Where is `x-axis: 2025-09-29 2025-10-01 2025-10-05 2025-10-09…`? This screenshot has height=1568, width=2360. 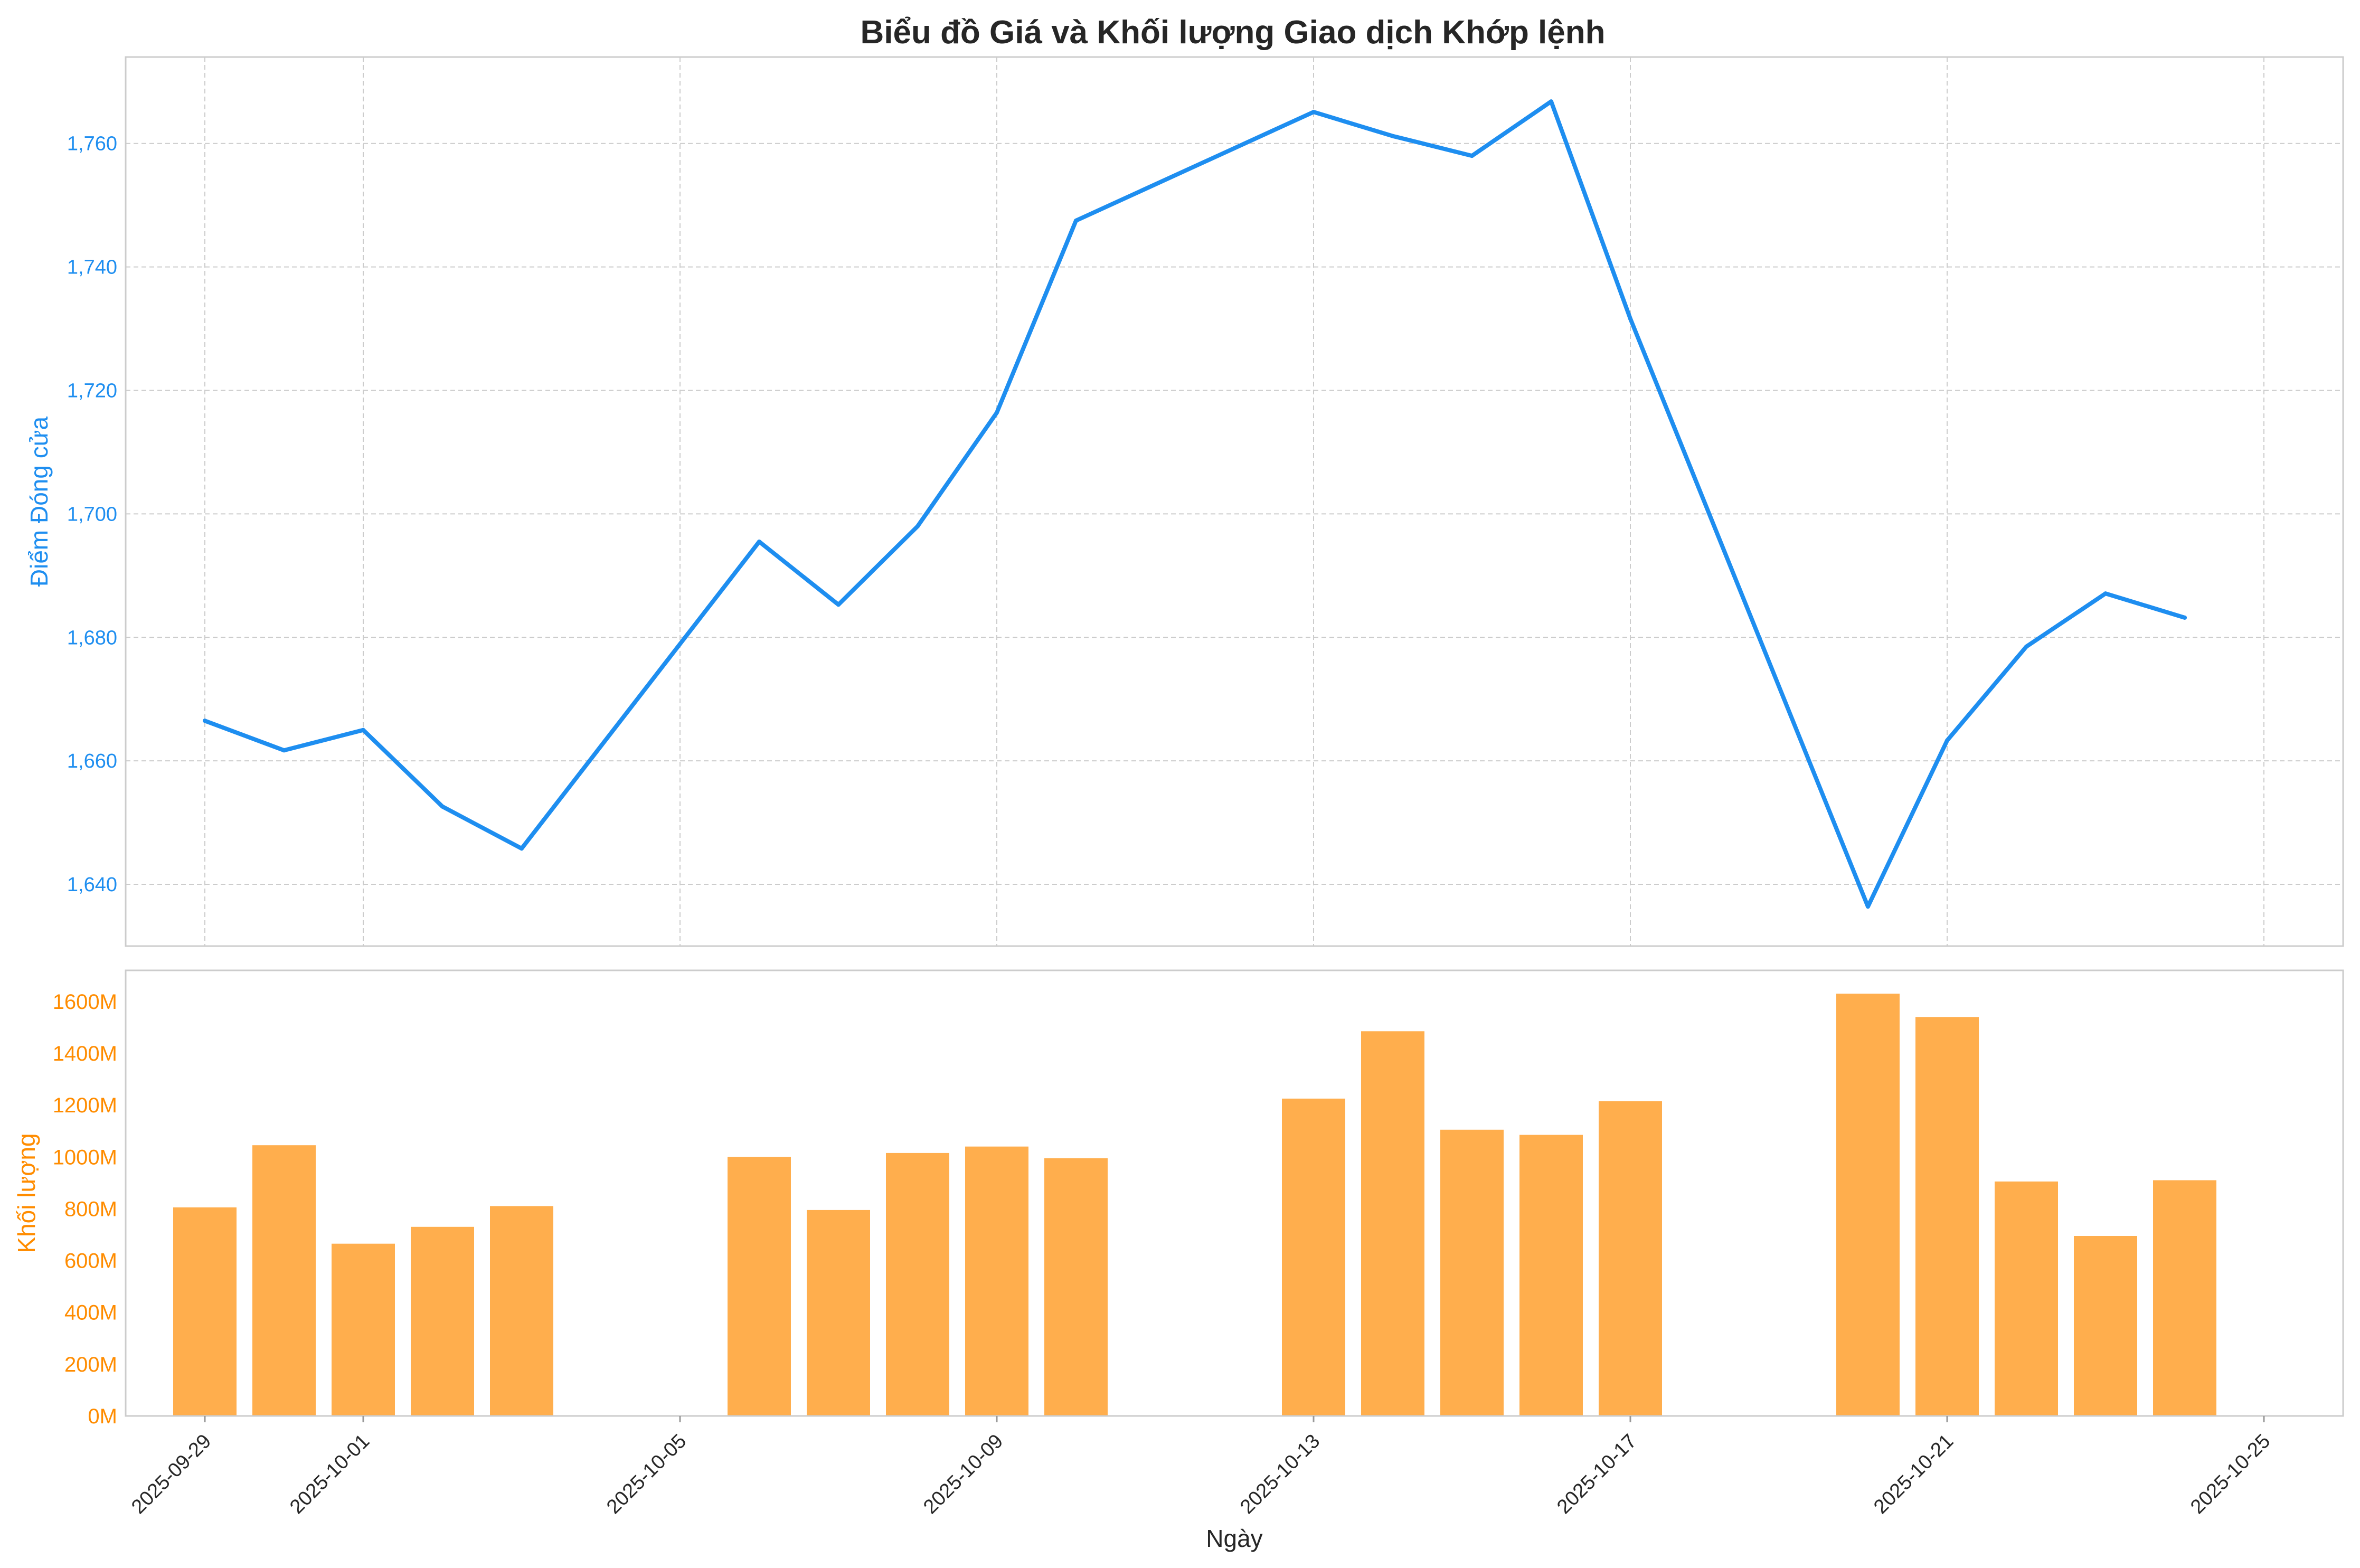
x-axis: 2025-09-29 2025-10-01 2025-10-05 2025-10-09… is located at coordinates (1200, 1467).